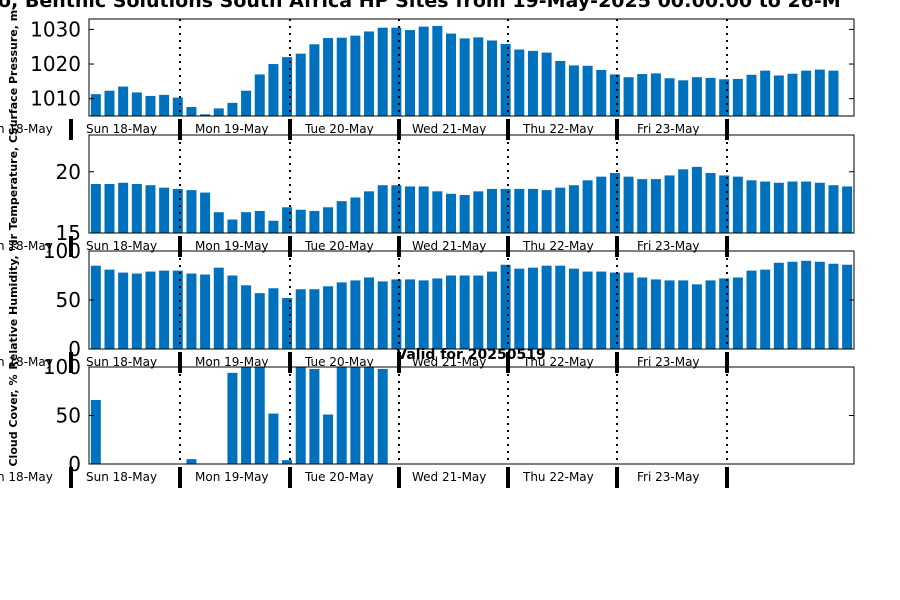 This screenshot has height=600, width=900. I want to click on chart-subtitle: Valid for 20250519, so click(470, 355).